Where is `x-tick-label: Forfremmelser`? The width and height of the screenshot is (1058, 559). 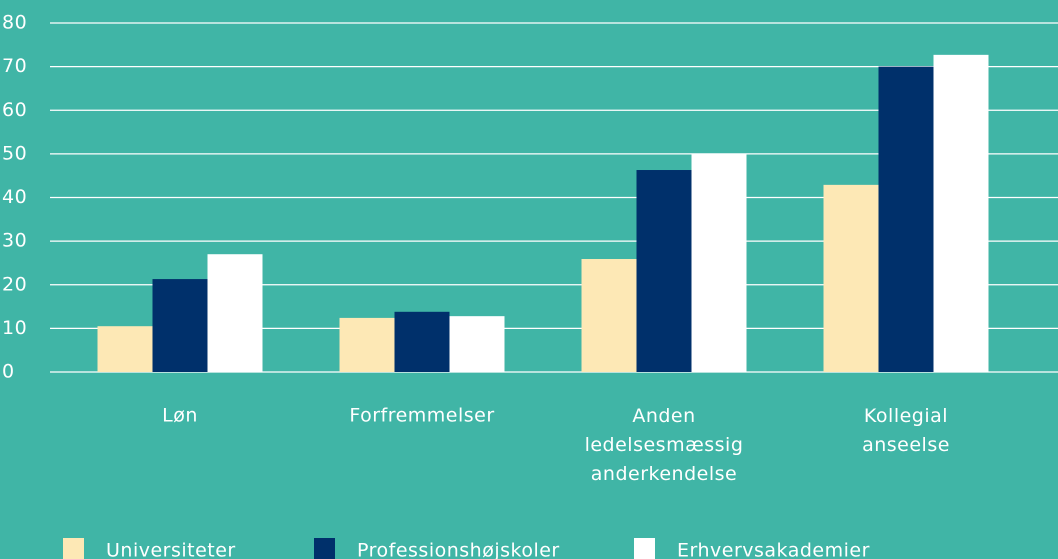
x-tick-label: Forfremmelser is located at coordinates (421, 416).